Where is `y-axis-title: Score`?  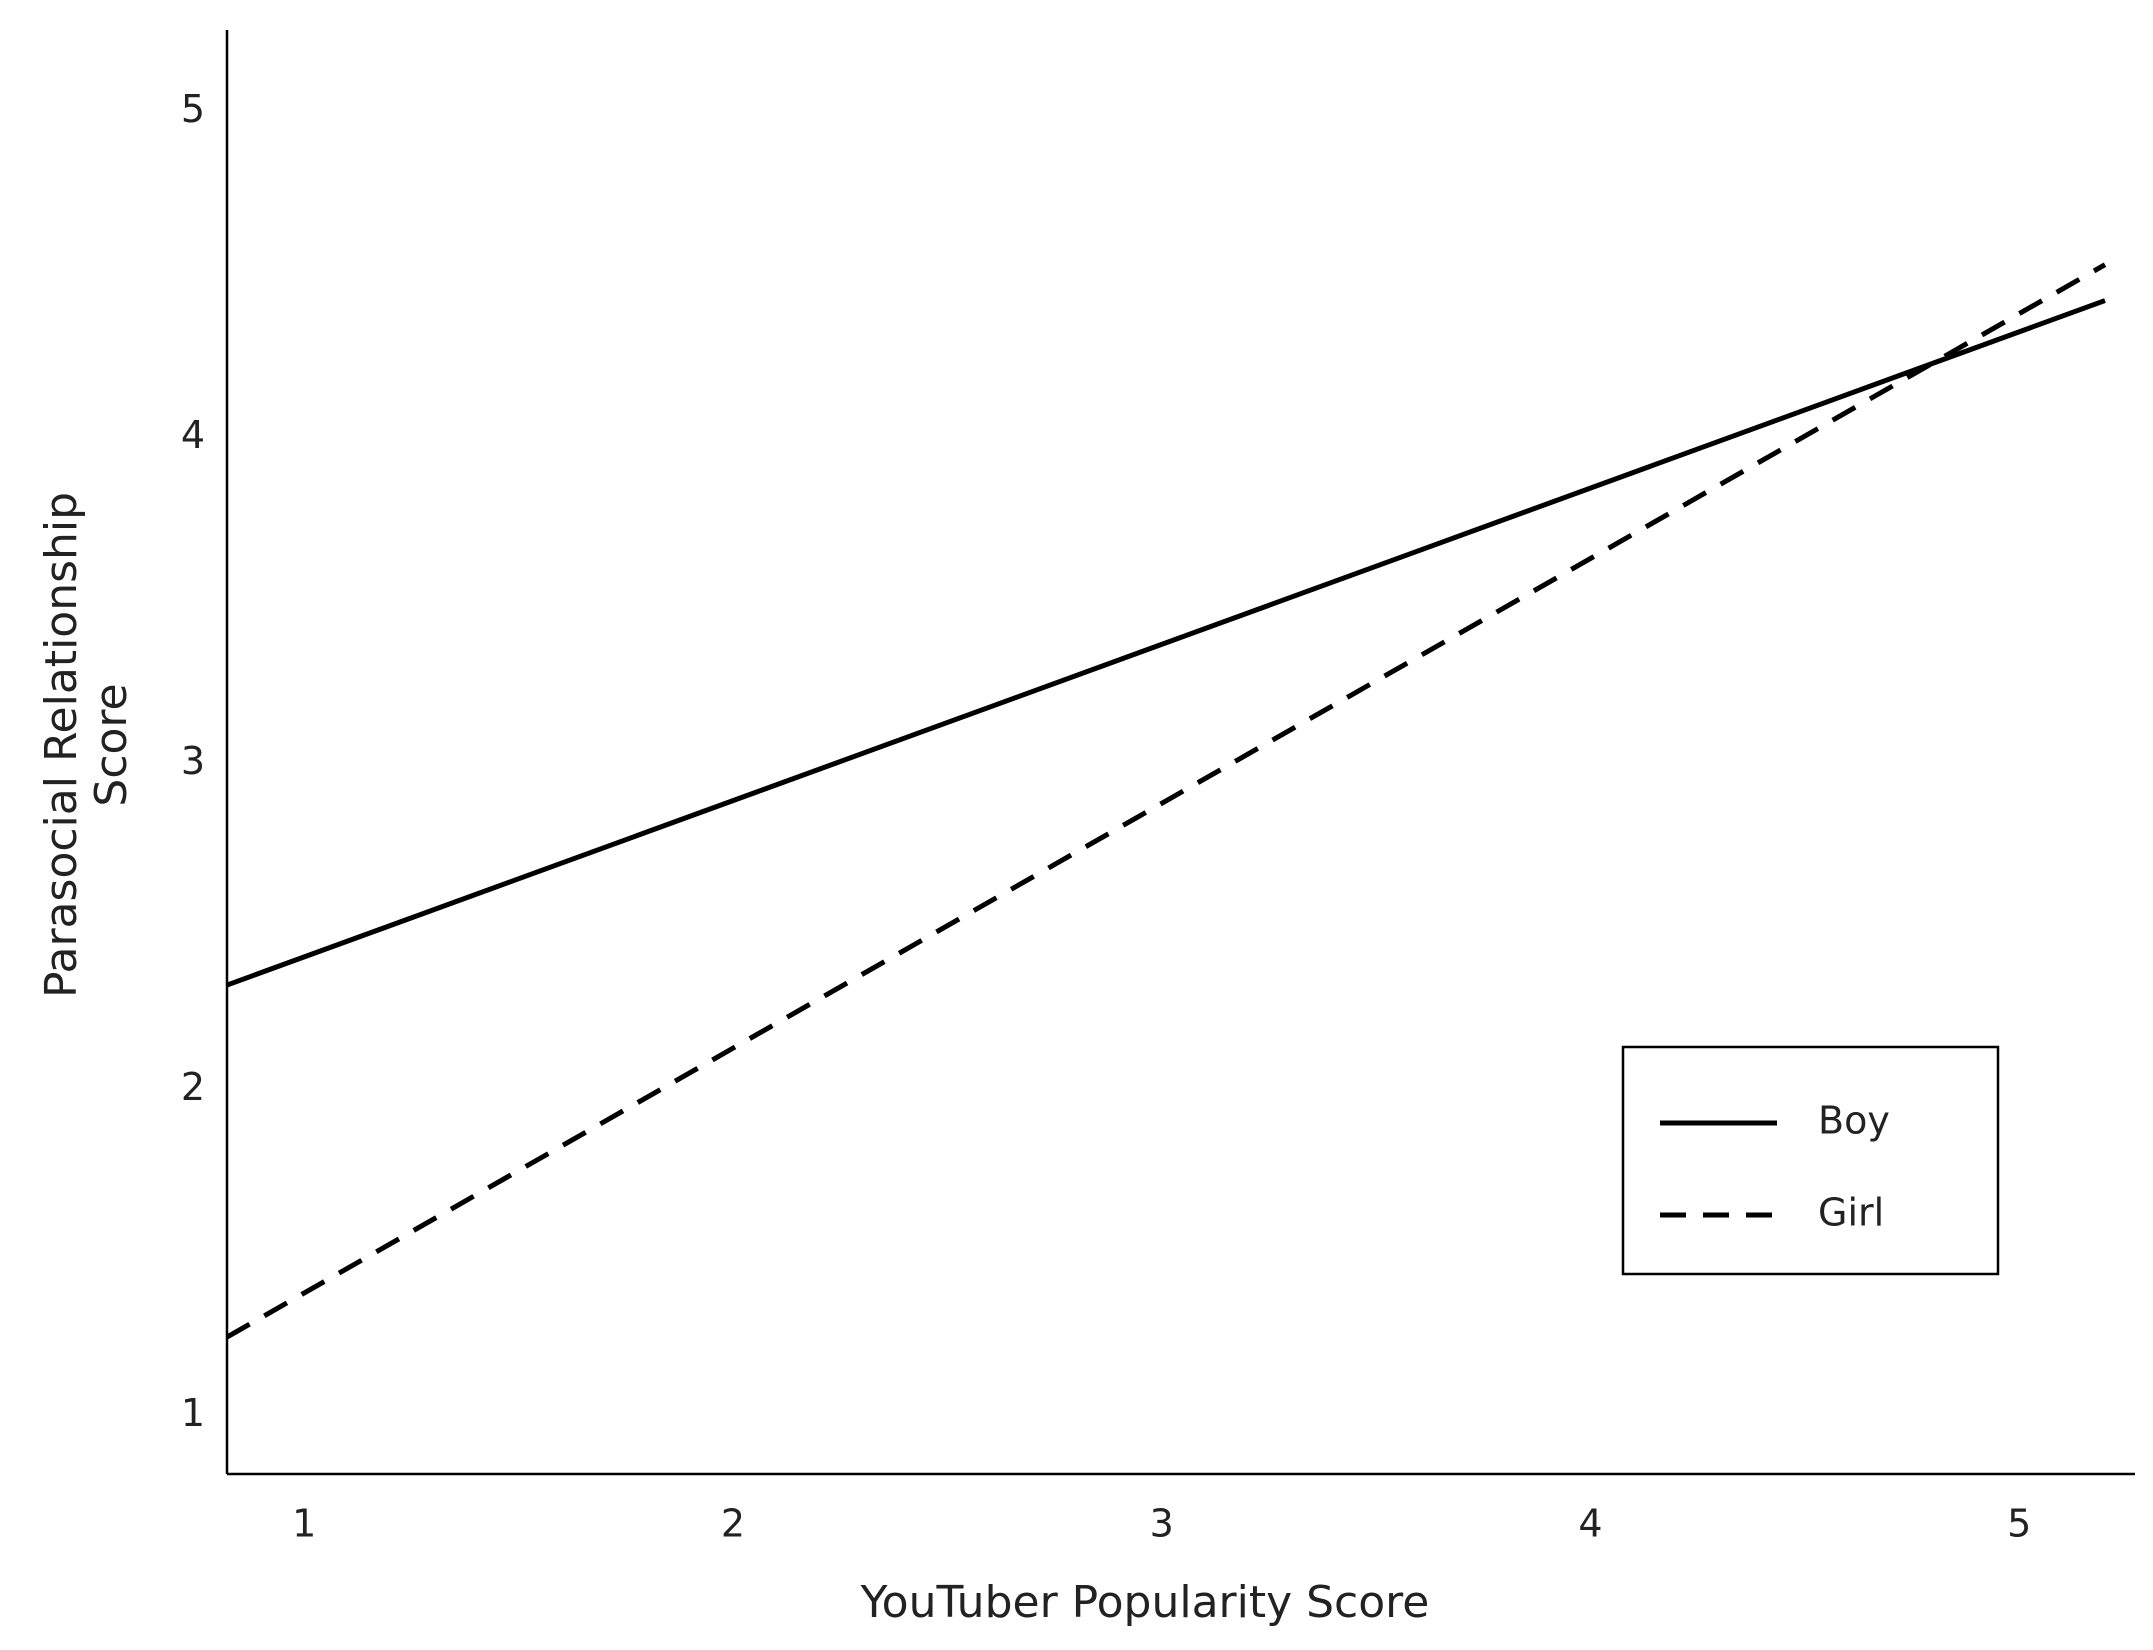
y-axis-title: Score is located at coordinates (111, 744).